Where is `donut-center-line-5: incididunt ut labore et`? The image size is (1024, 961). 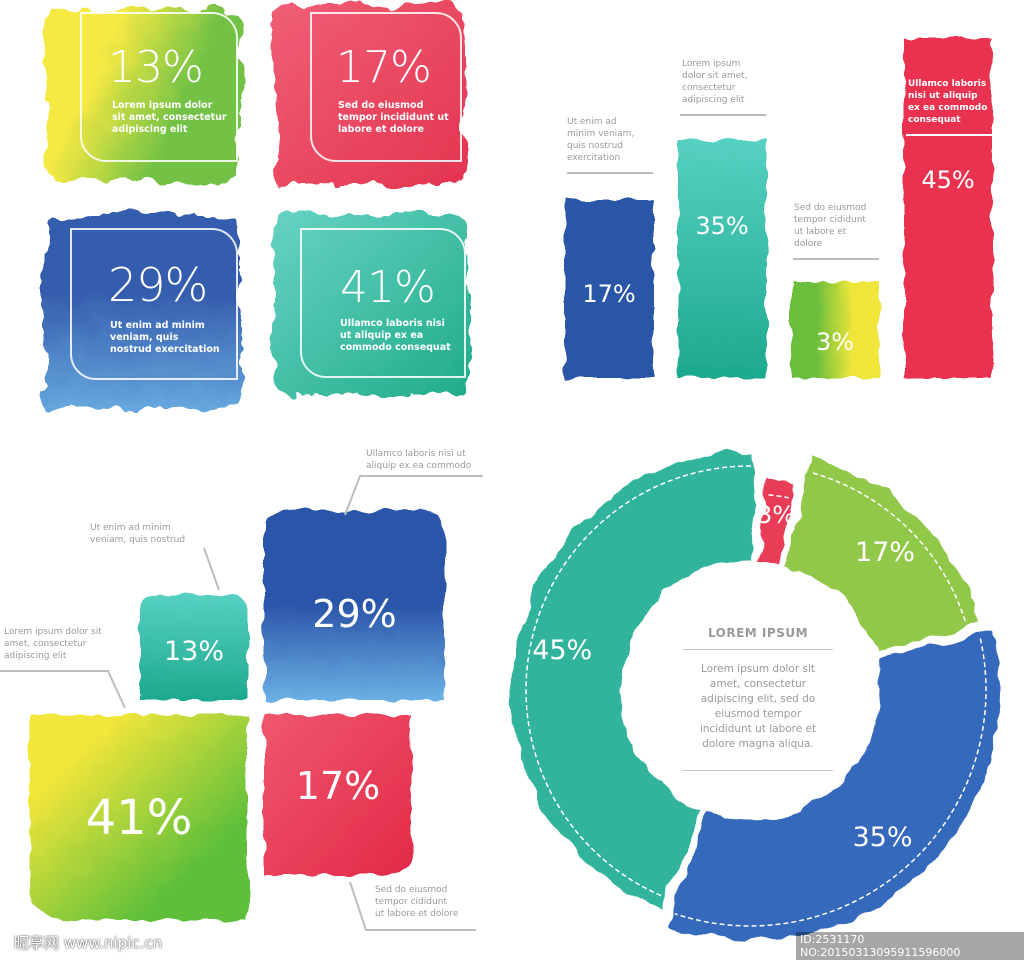 donut-center-line-5: incididunt ut labore et is located at coordinates (758, 729).